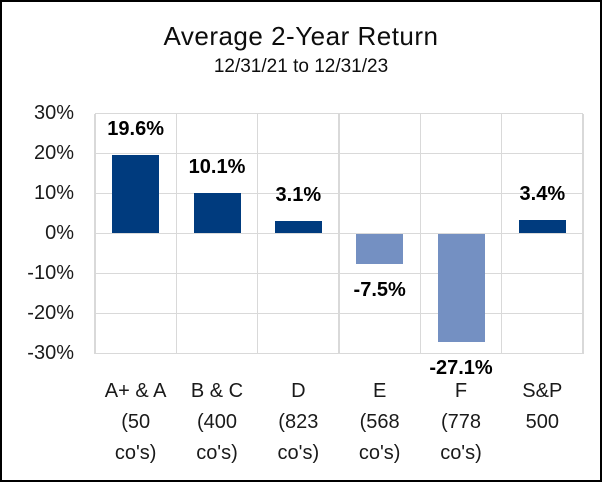 The width and height of the screenshot is (602, 482). What do you see at coordinates (53, 113) in the screenshot?
I see `y-tick-label: 30%` at bounding box center [53, 113].